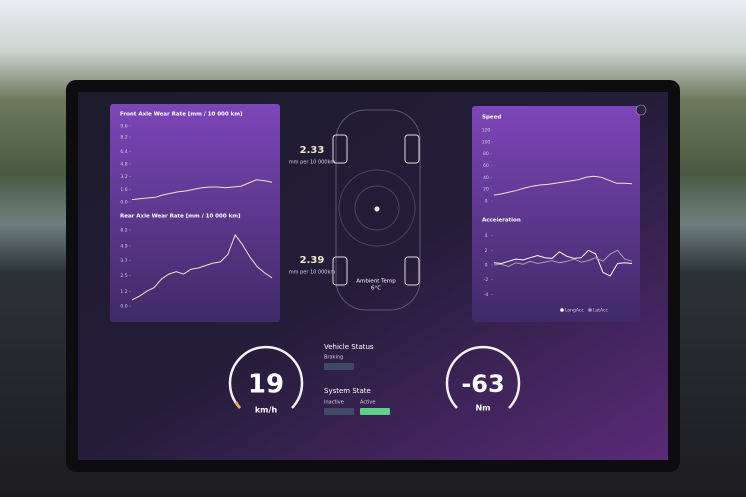 Image resolution: width=746 pixels, height=501 pixels. I want to click on y-tick-label: 3.7, so click(123, 261).